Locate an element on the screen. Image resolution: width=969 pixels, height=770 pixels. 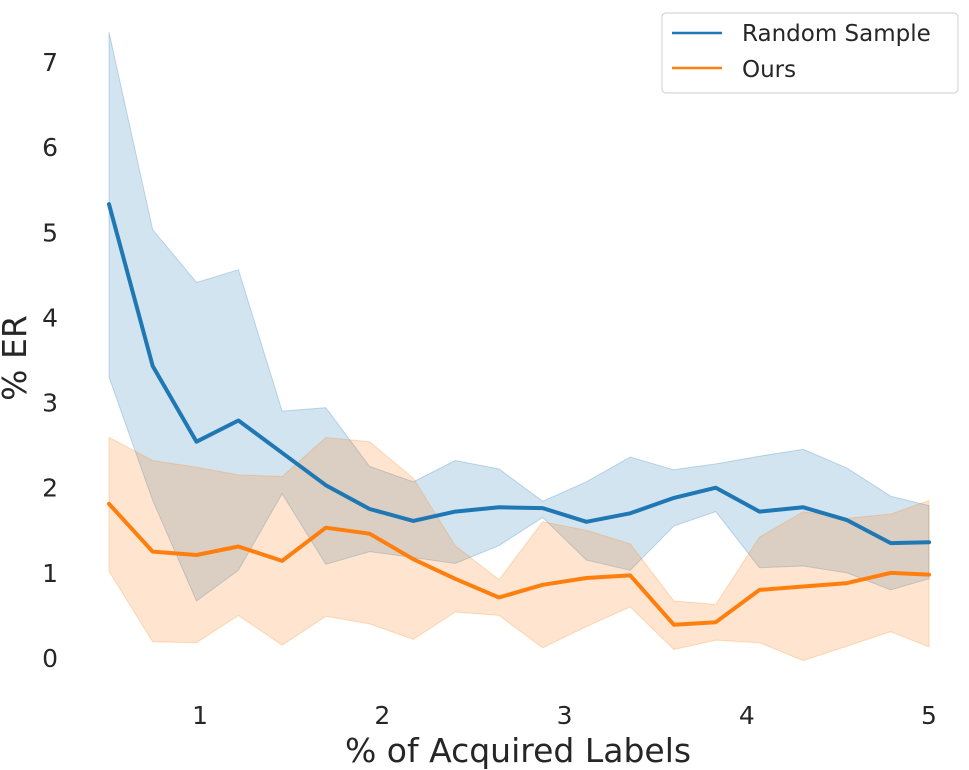
x-tick-labels: 1 2 3 4 5 is located at coordinates (564, 715).